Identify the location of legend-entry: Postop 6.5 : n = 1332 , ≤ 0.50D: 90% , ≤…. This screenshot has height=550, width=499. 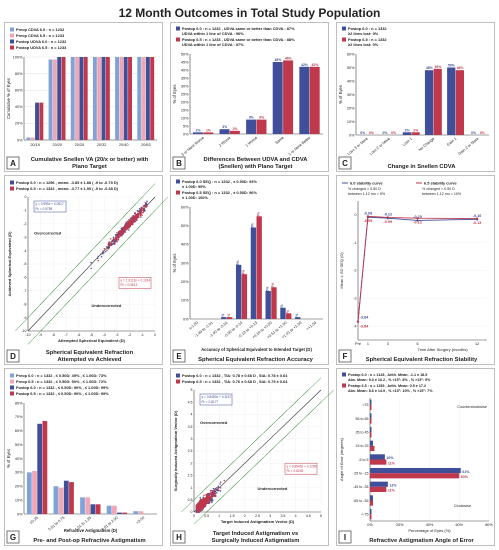
(62, 393).